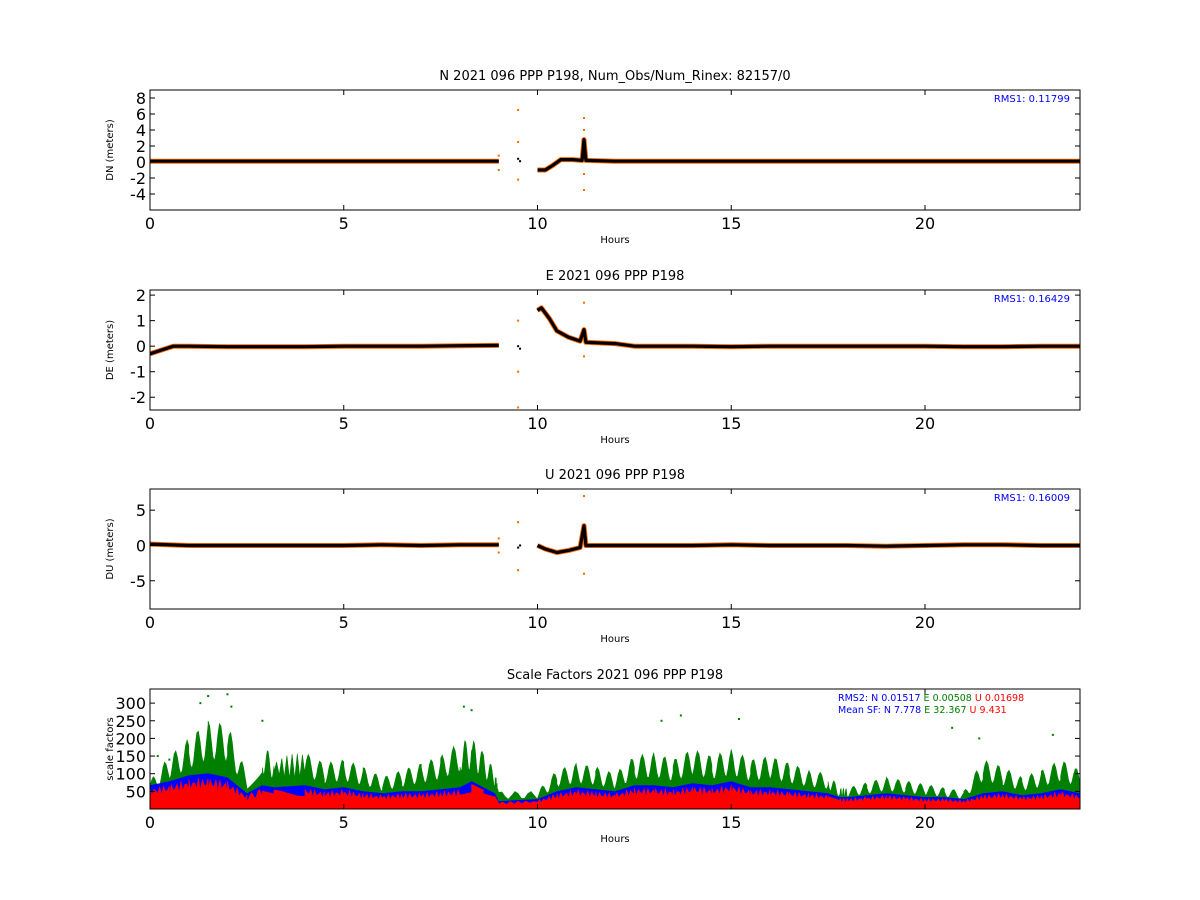 This screenshot has height=900, width=1200. Describe the element at coordinates (1032, 99) in the screenshot. I see `rms1-annotation: RMS1: 0.11799` at that location.